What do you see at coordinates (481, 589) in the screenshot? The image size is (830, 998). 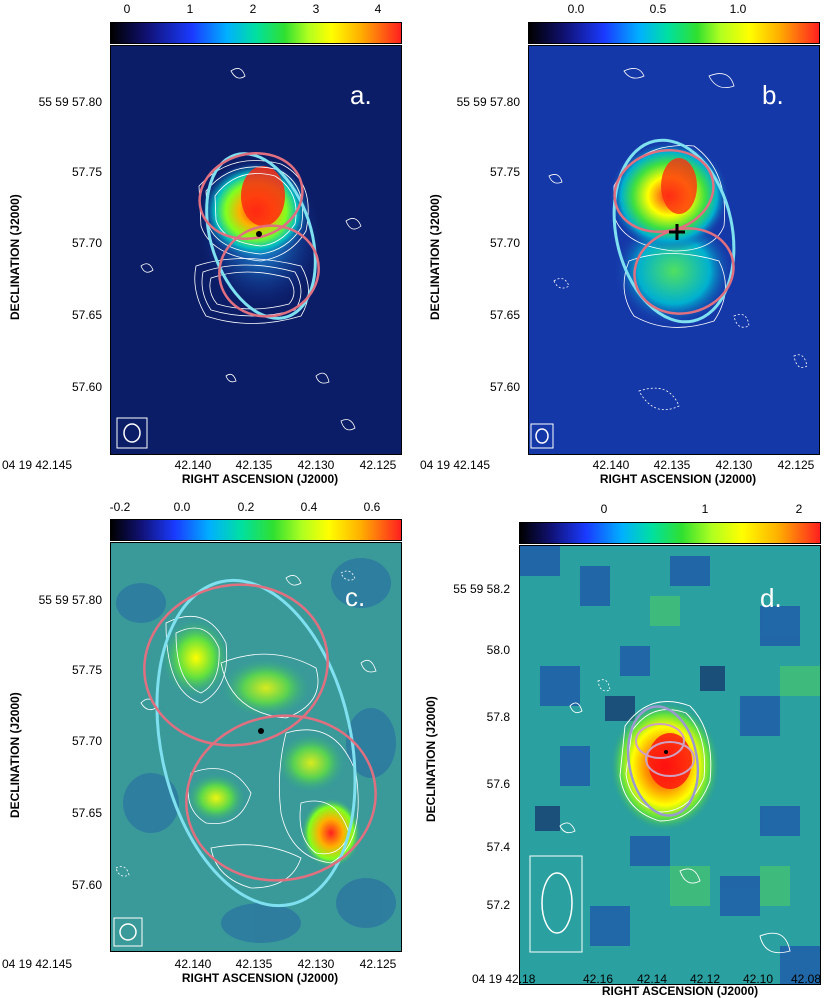 I see `y-tick-label: 55 59 58.2` at bounding box center [481, 589].